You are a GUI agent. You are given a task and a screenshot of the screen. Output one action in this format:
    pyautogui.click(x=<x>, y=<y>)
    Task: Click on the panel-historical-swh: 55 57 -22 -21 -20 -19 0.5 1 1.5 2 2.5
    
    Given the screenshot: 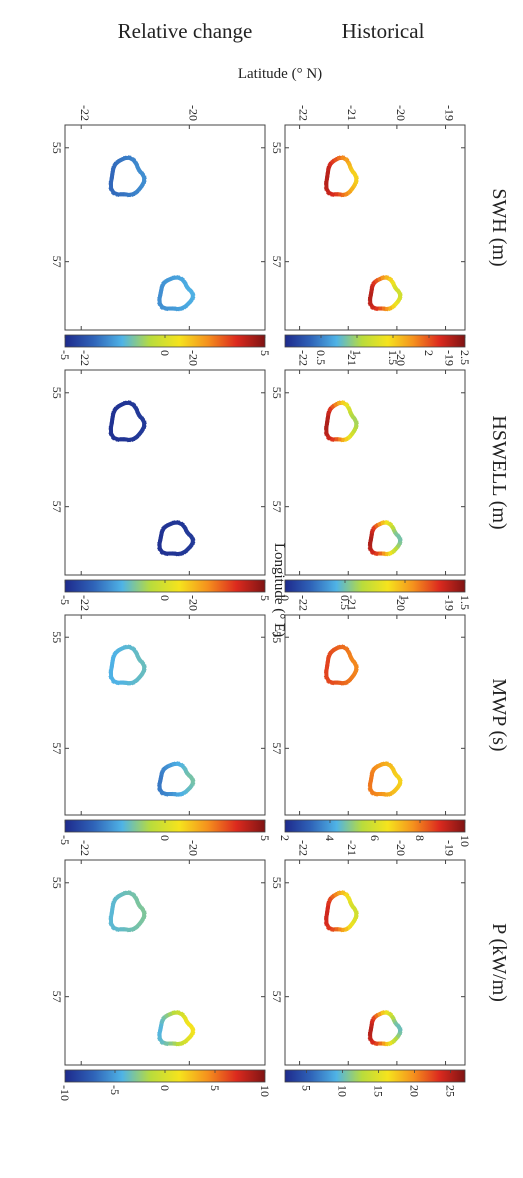 What is the action you would take?
    pyautogui.click(x=371, y=235)
    